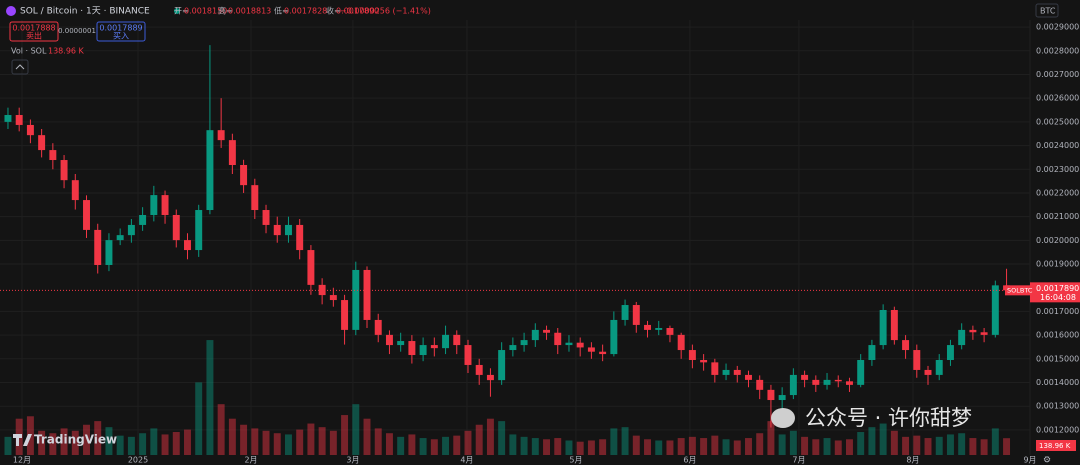 Image resolution: width=1080 pixels, height=465 pixels. I want to click on currency-box, so click(1047, 10).